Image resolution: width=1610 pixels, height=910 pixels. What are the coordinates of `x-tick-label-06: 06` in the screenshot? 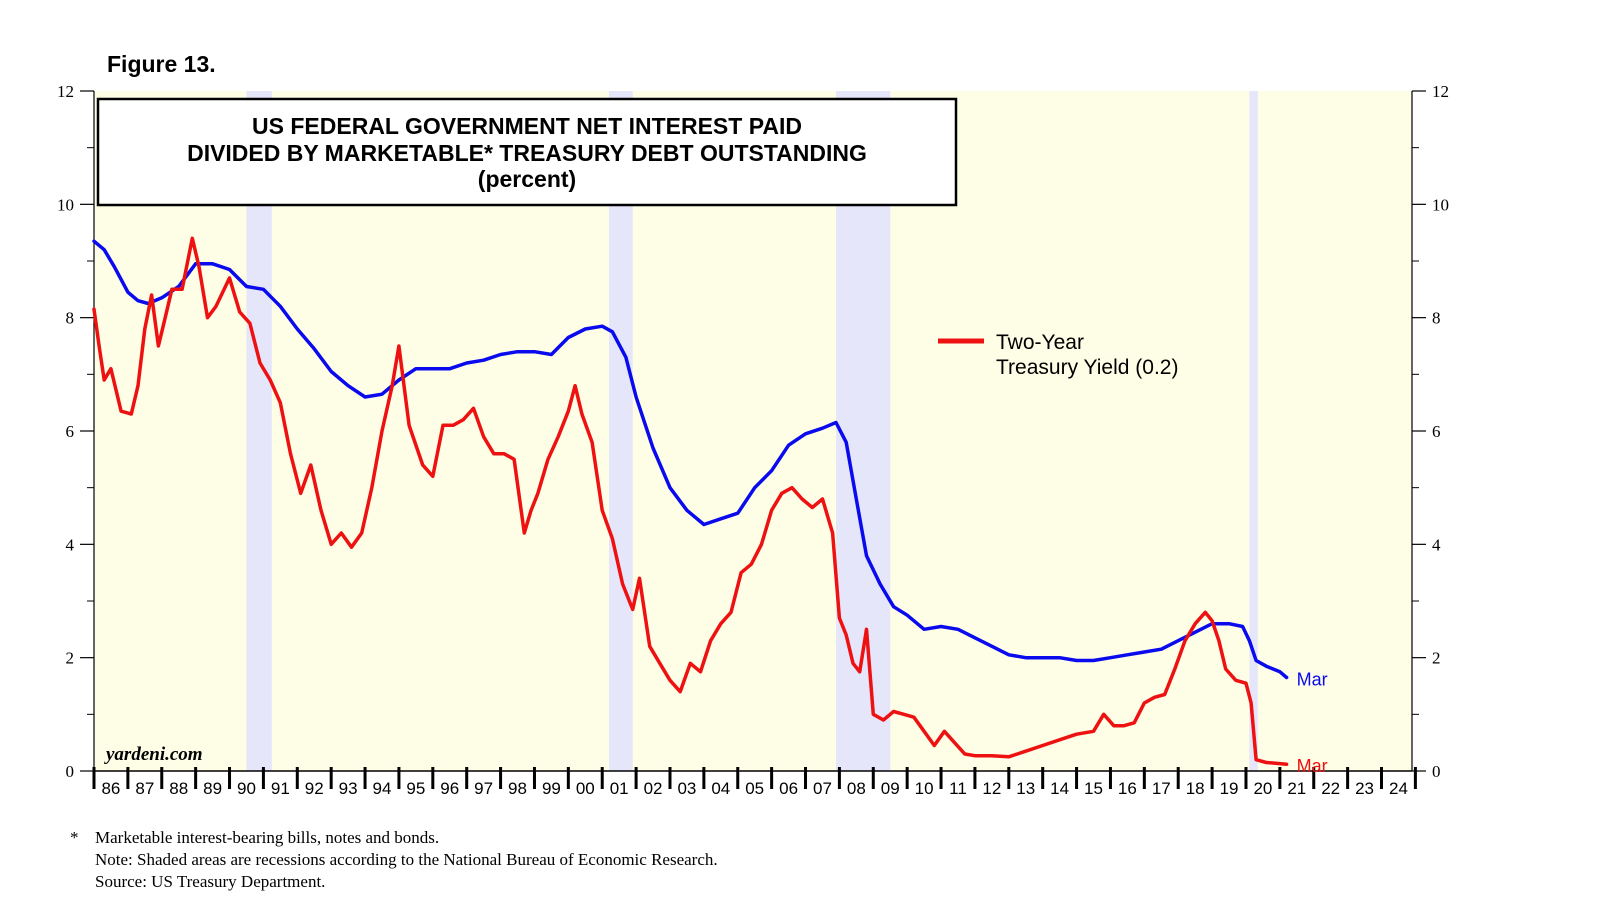 It's located at (788, 788).